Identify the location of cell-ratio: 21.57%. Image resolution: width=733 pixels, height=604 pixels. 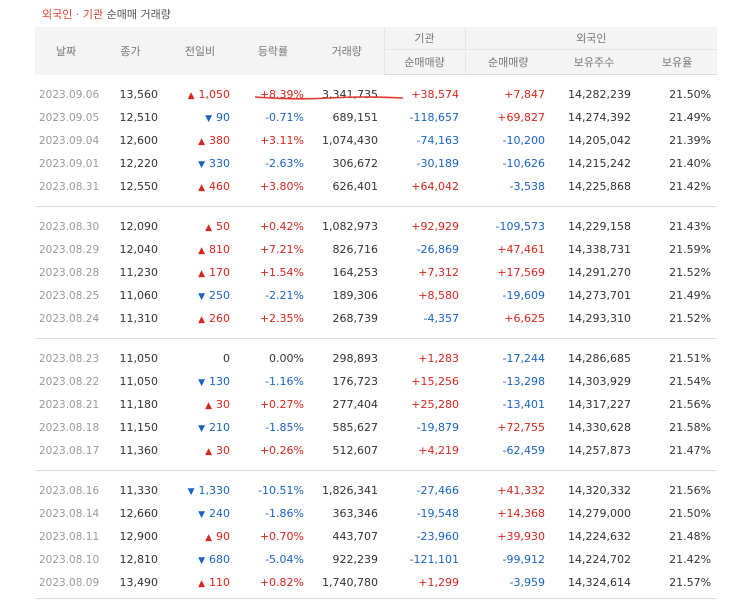
(690, 582).